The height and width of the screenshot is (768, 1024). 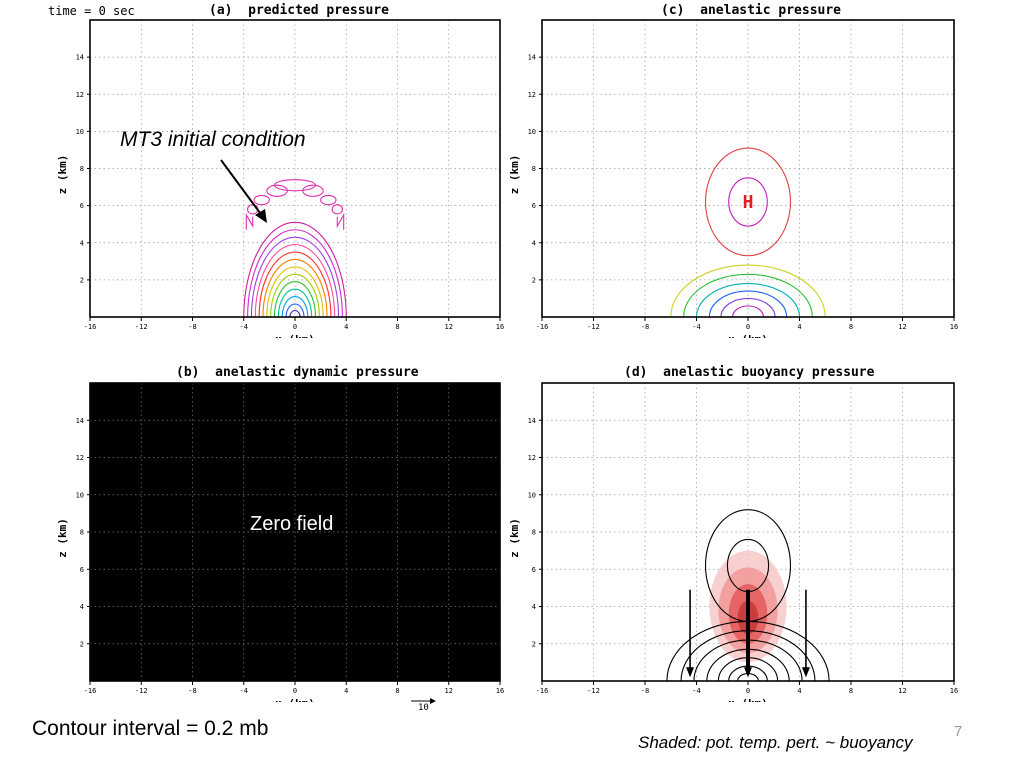 I want to click on panel-a-title: (a) predicted pressure, so click(x=299, y=10).